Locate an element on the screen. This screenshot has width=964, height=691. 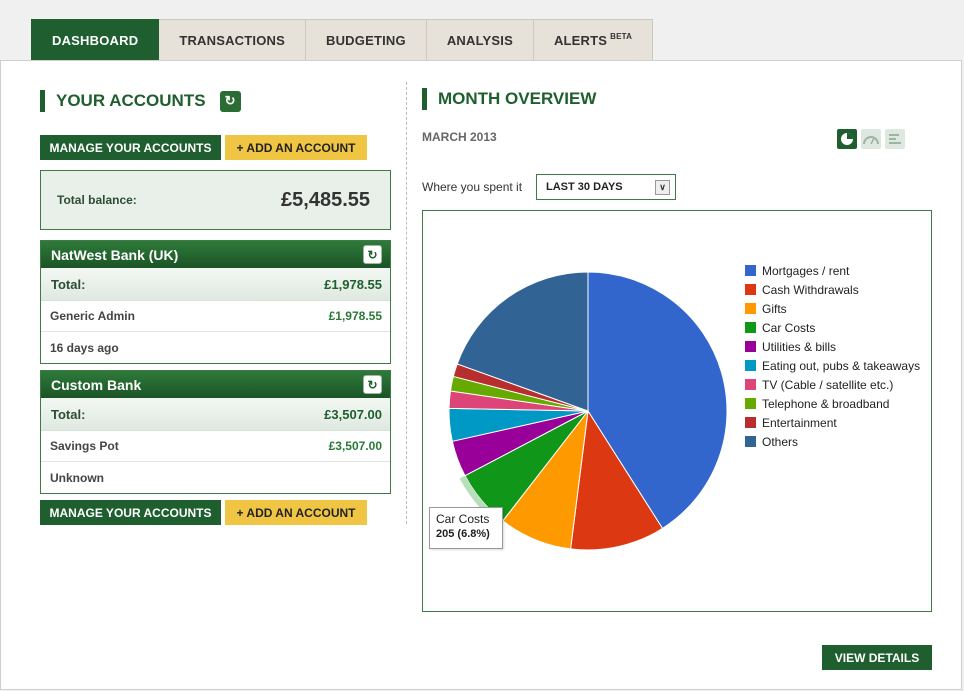
overview-title: MONTH OVERVIEW is located at coordinates (509, 99).